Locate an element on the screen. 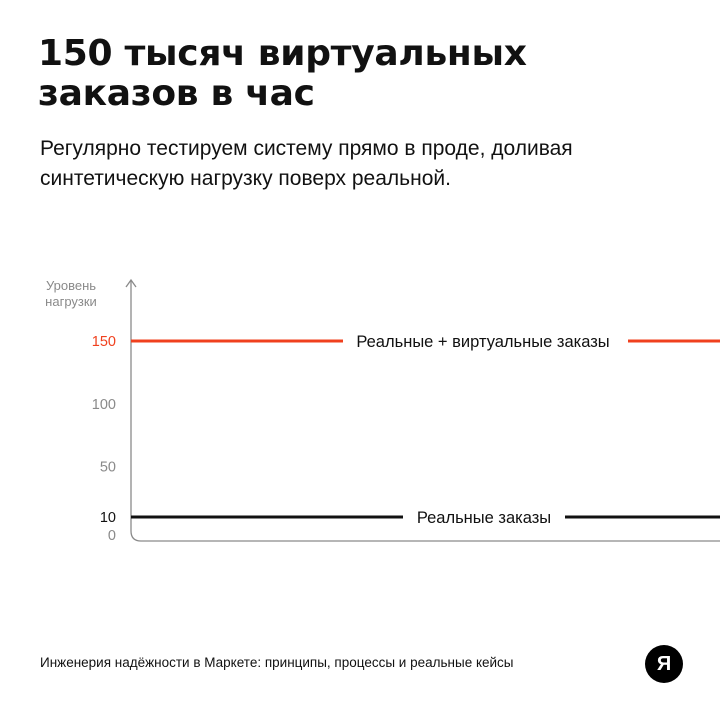  y-tick-label: 100 is located at coordinates (104, 405).